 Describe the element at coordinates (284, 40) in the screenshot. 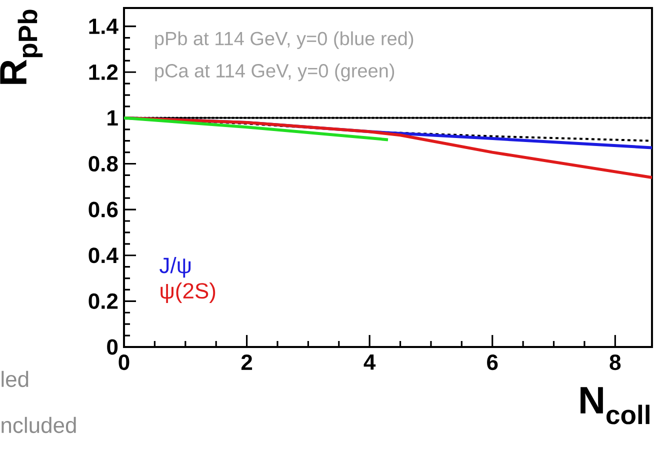

I see `annotation: pPb at 114 GeV, y=0 (blue red)` at that location.